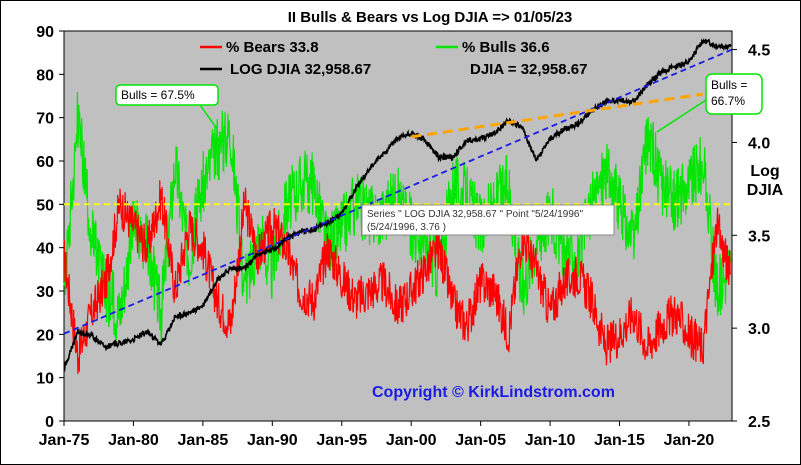 The image size is (801, 465). Describe the element at coordinates (50, 227) in the screenshot. I see `y-left-axis: 0 10 20 30 40 50 60 70 80 90` at that location.